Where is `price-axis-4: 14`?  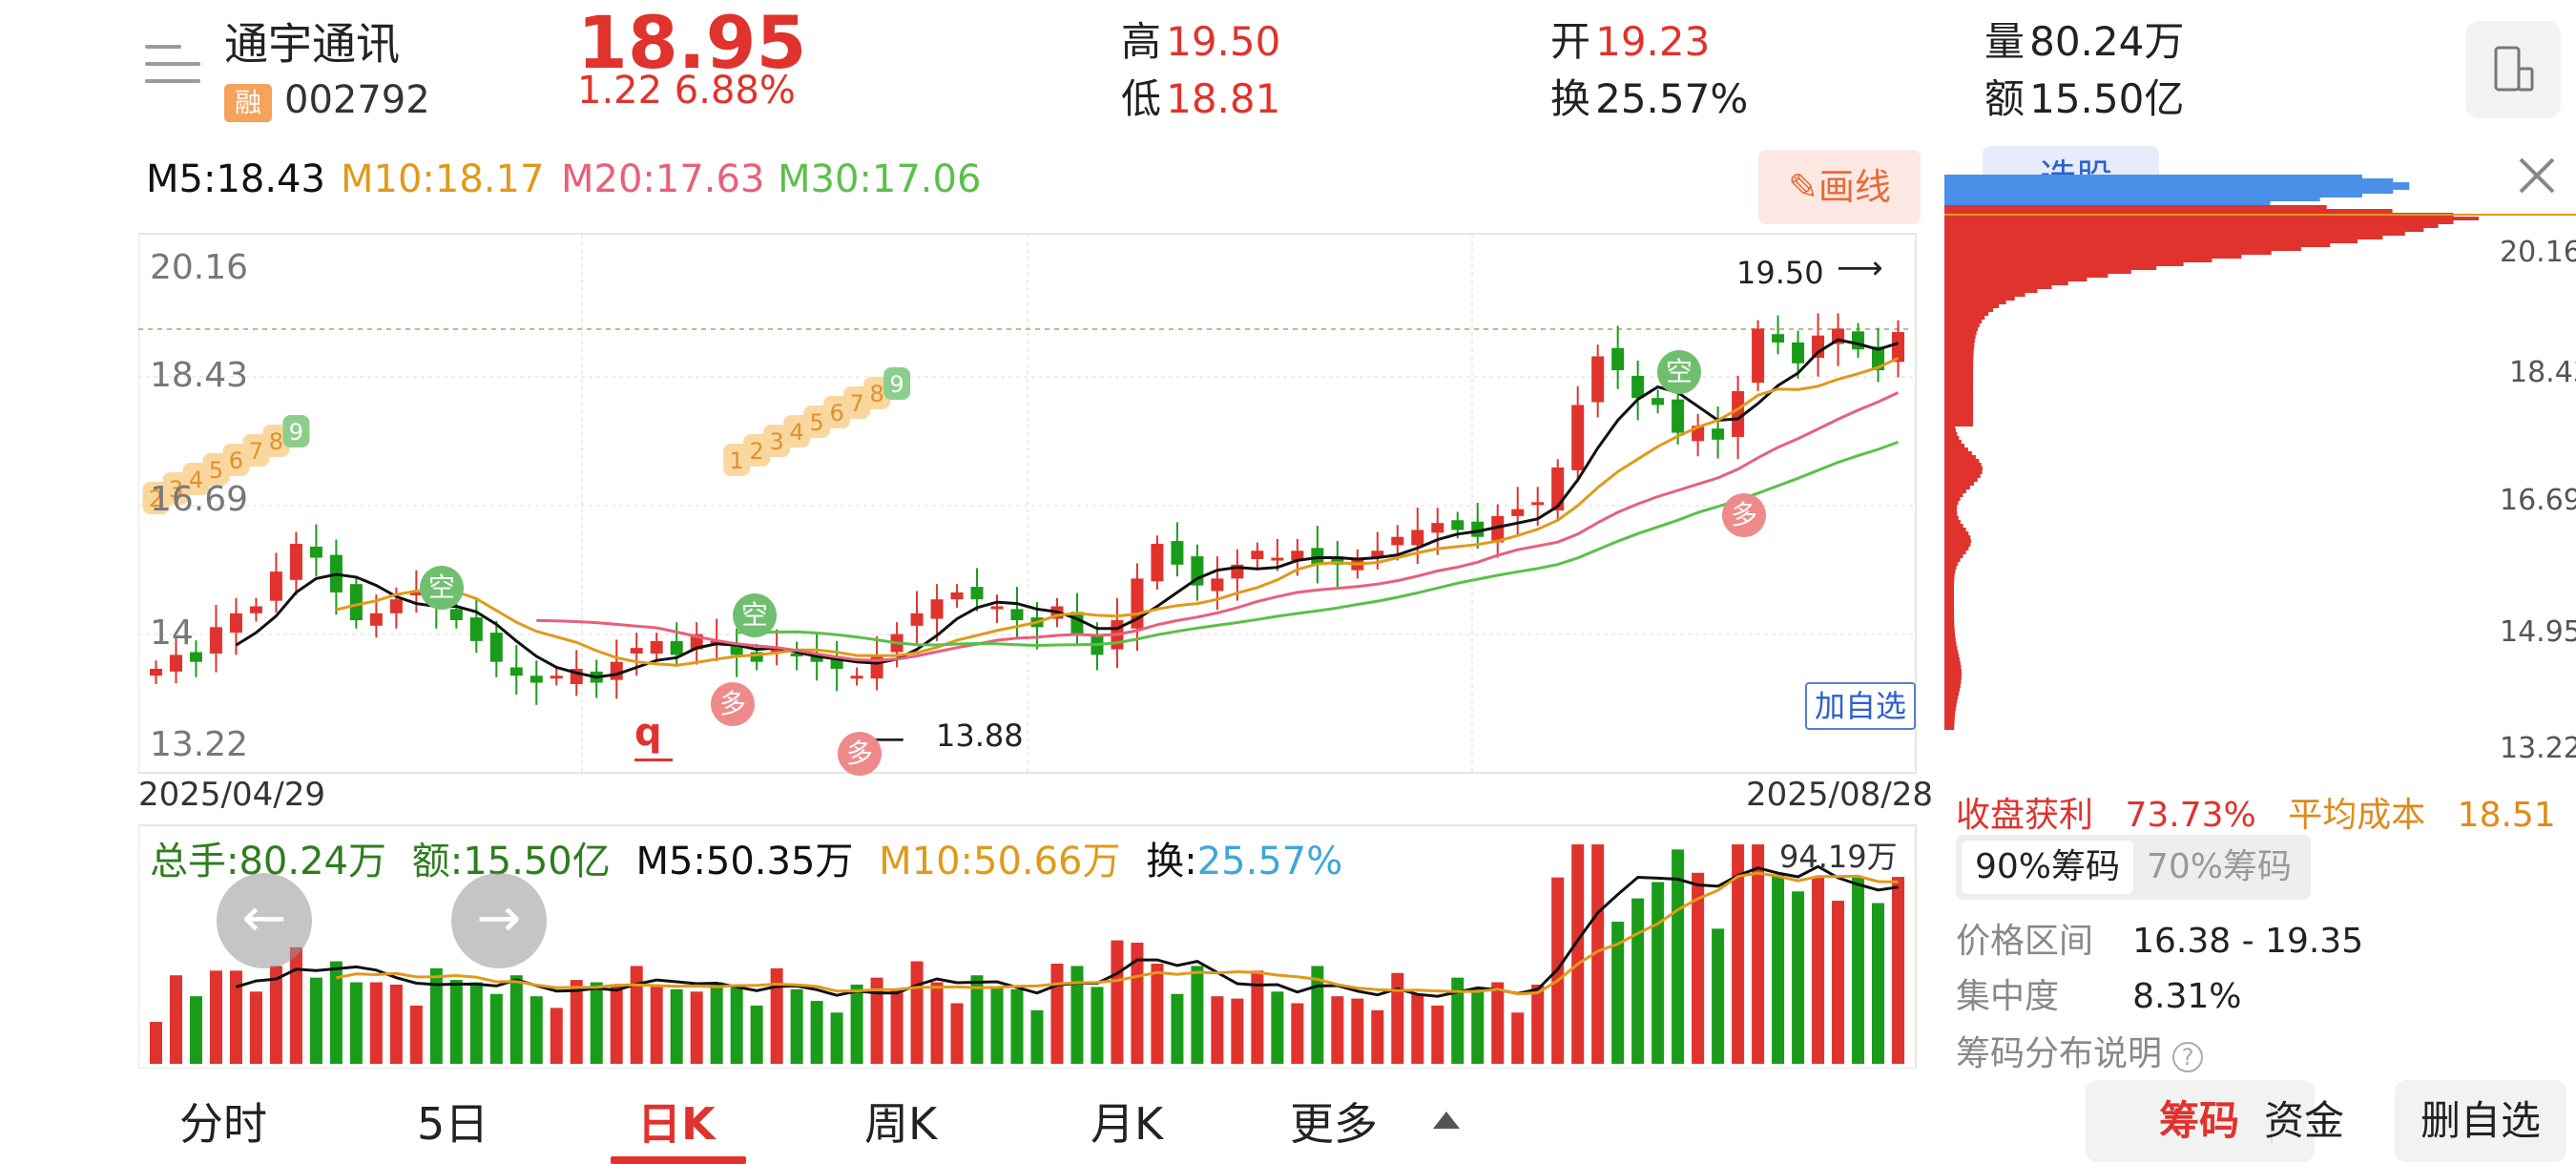
price-axis-4: 14 is located at coordinates (172, 633).